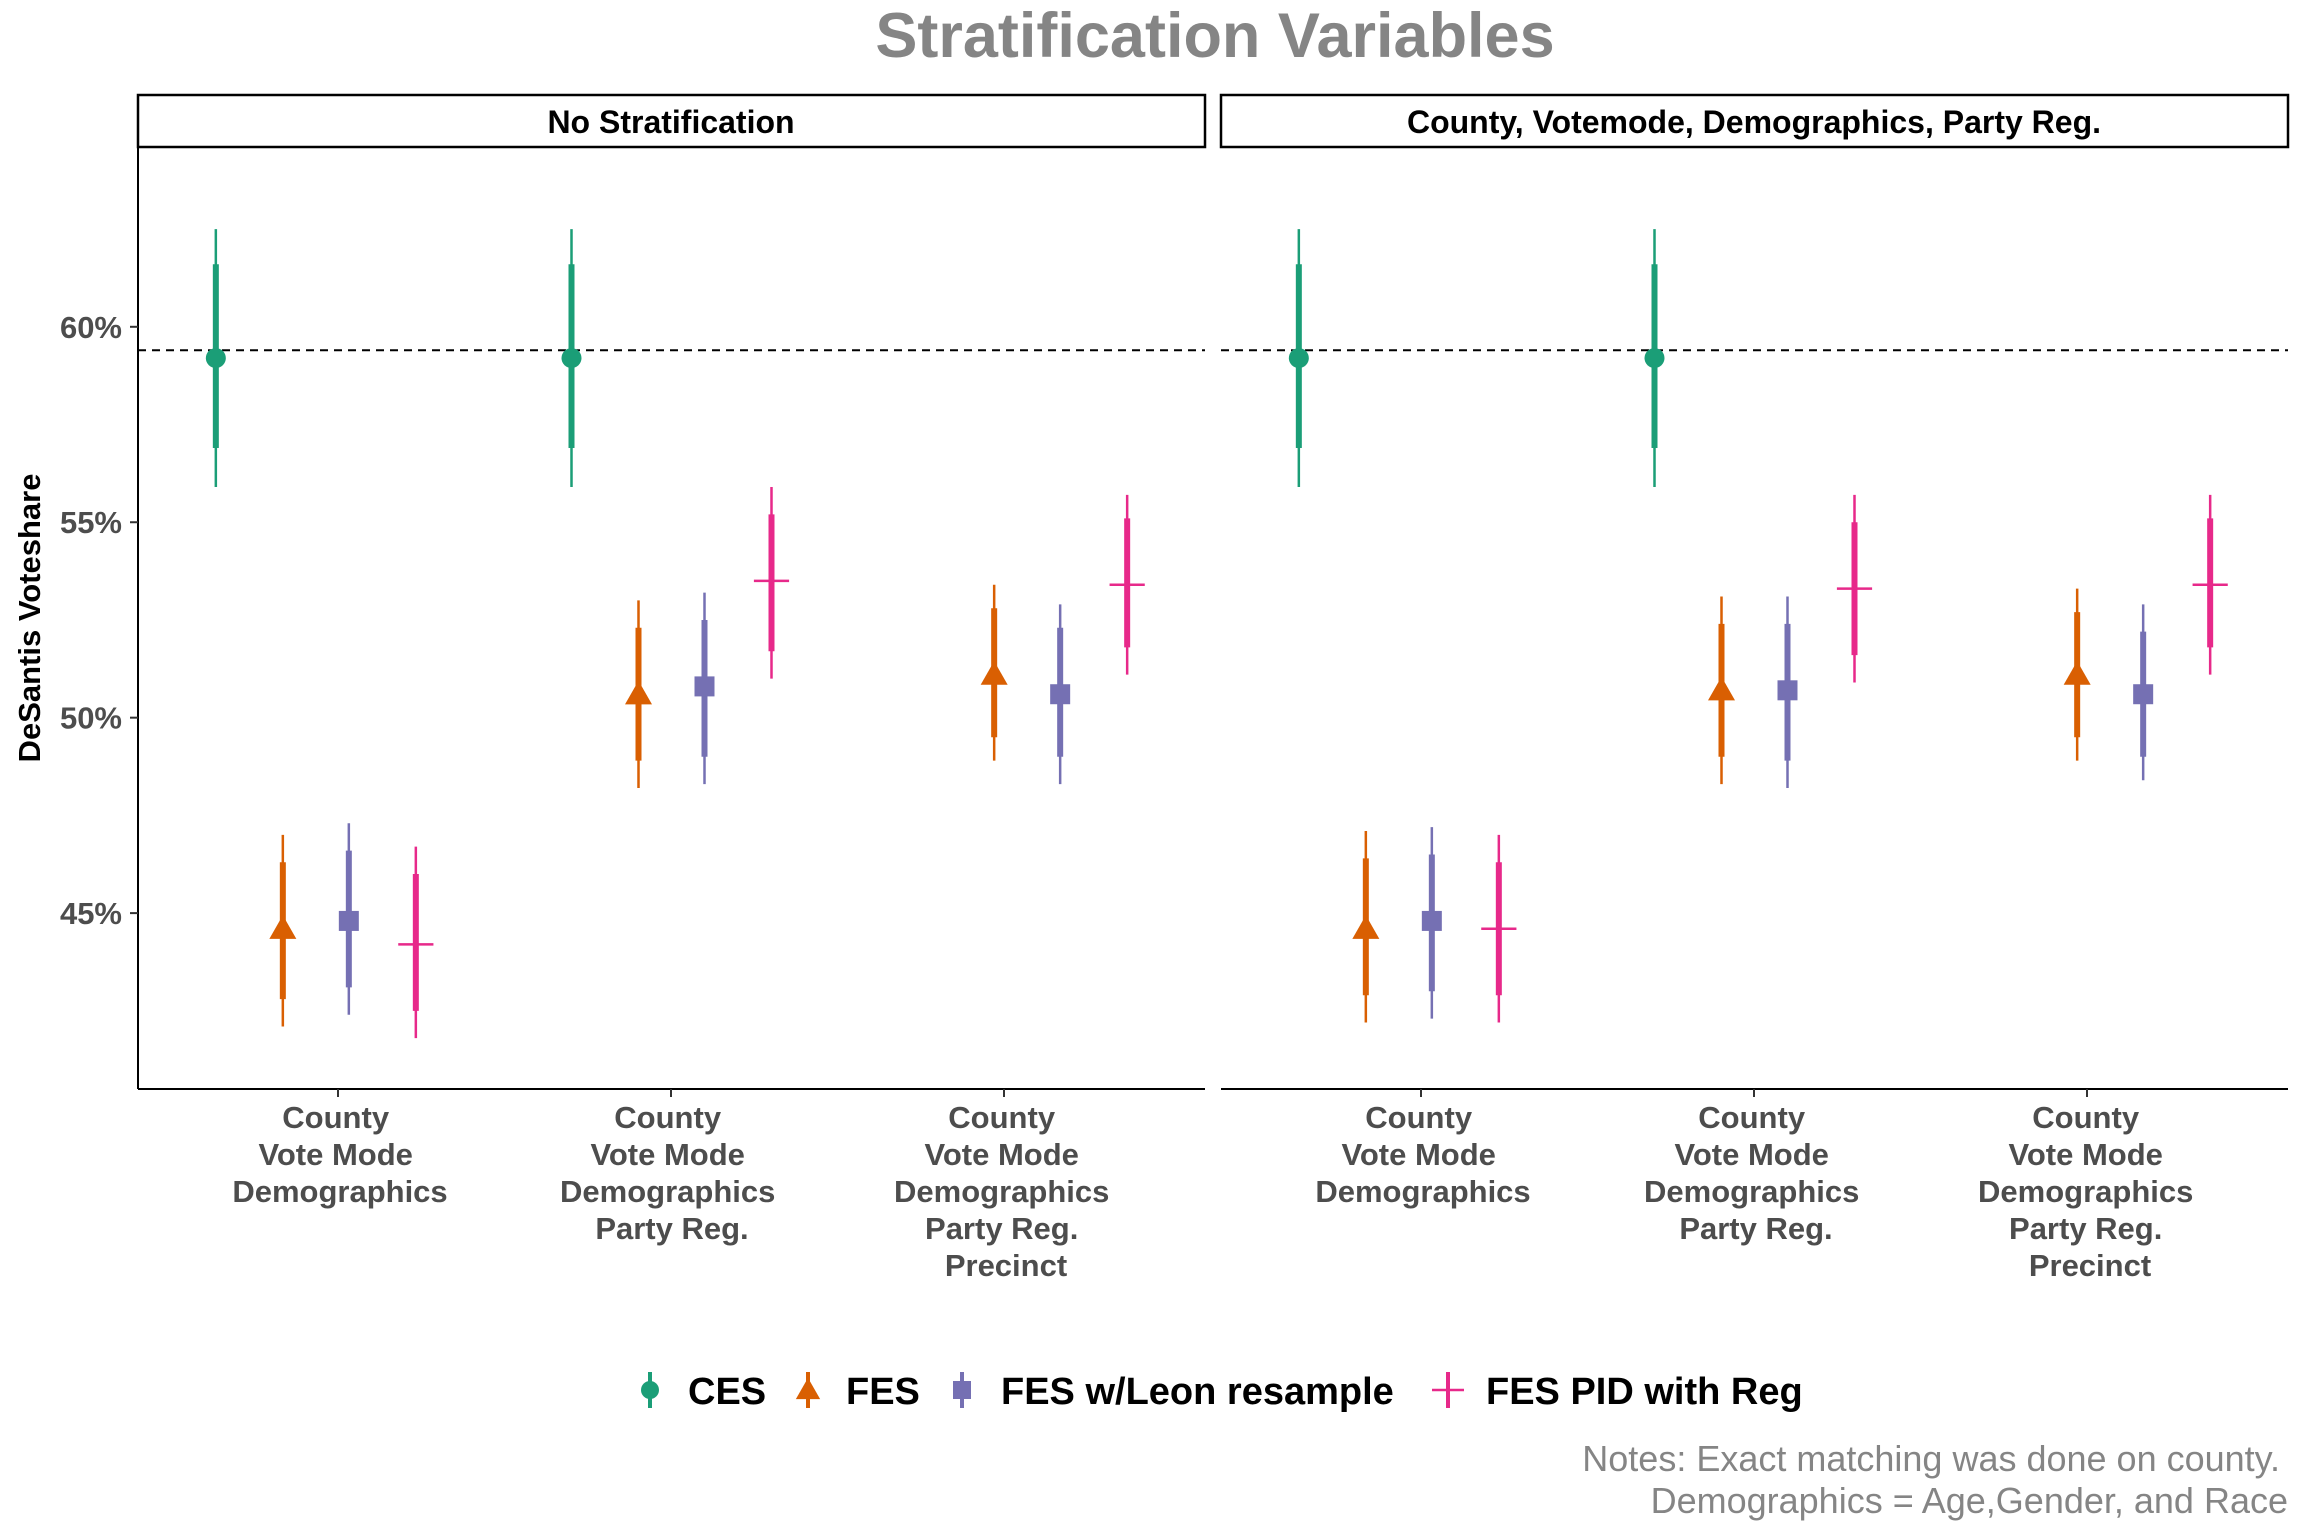  I want to click on x-tick-label-right-1: County Vote Mode Demographics Party Reg., so click(1756, 1173).